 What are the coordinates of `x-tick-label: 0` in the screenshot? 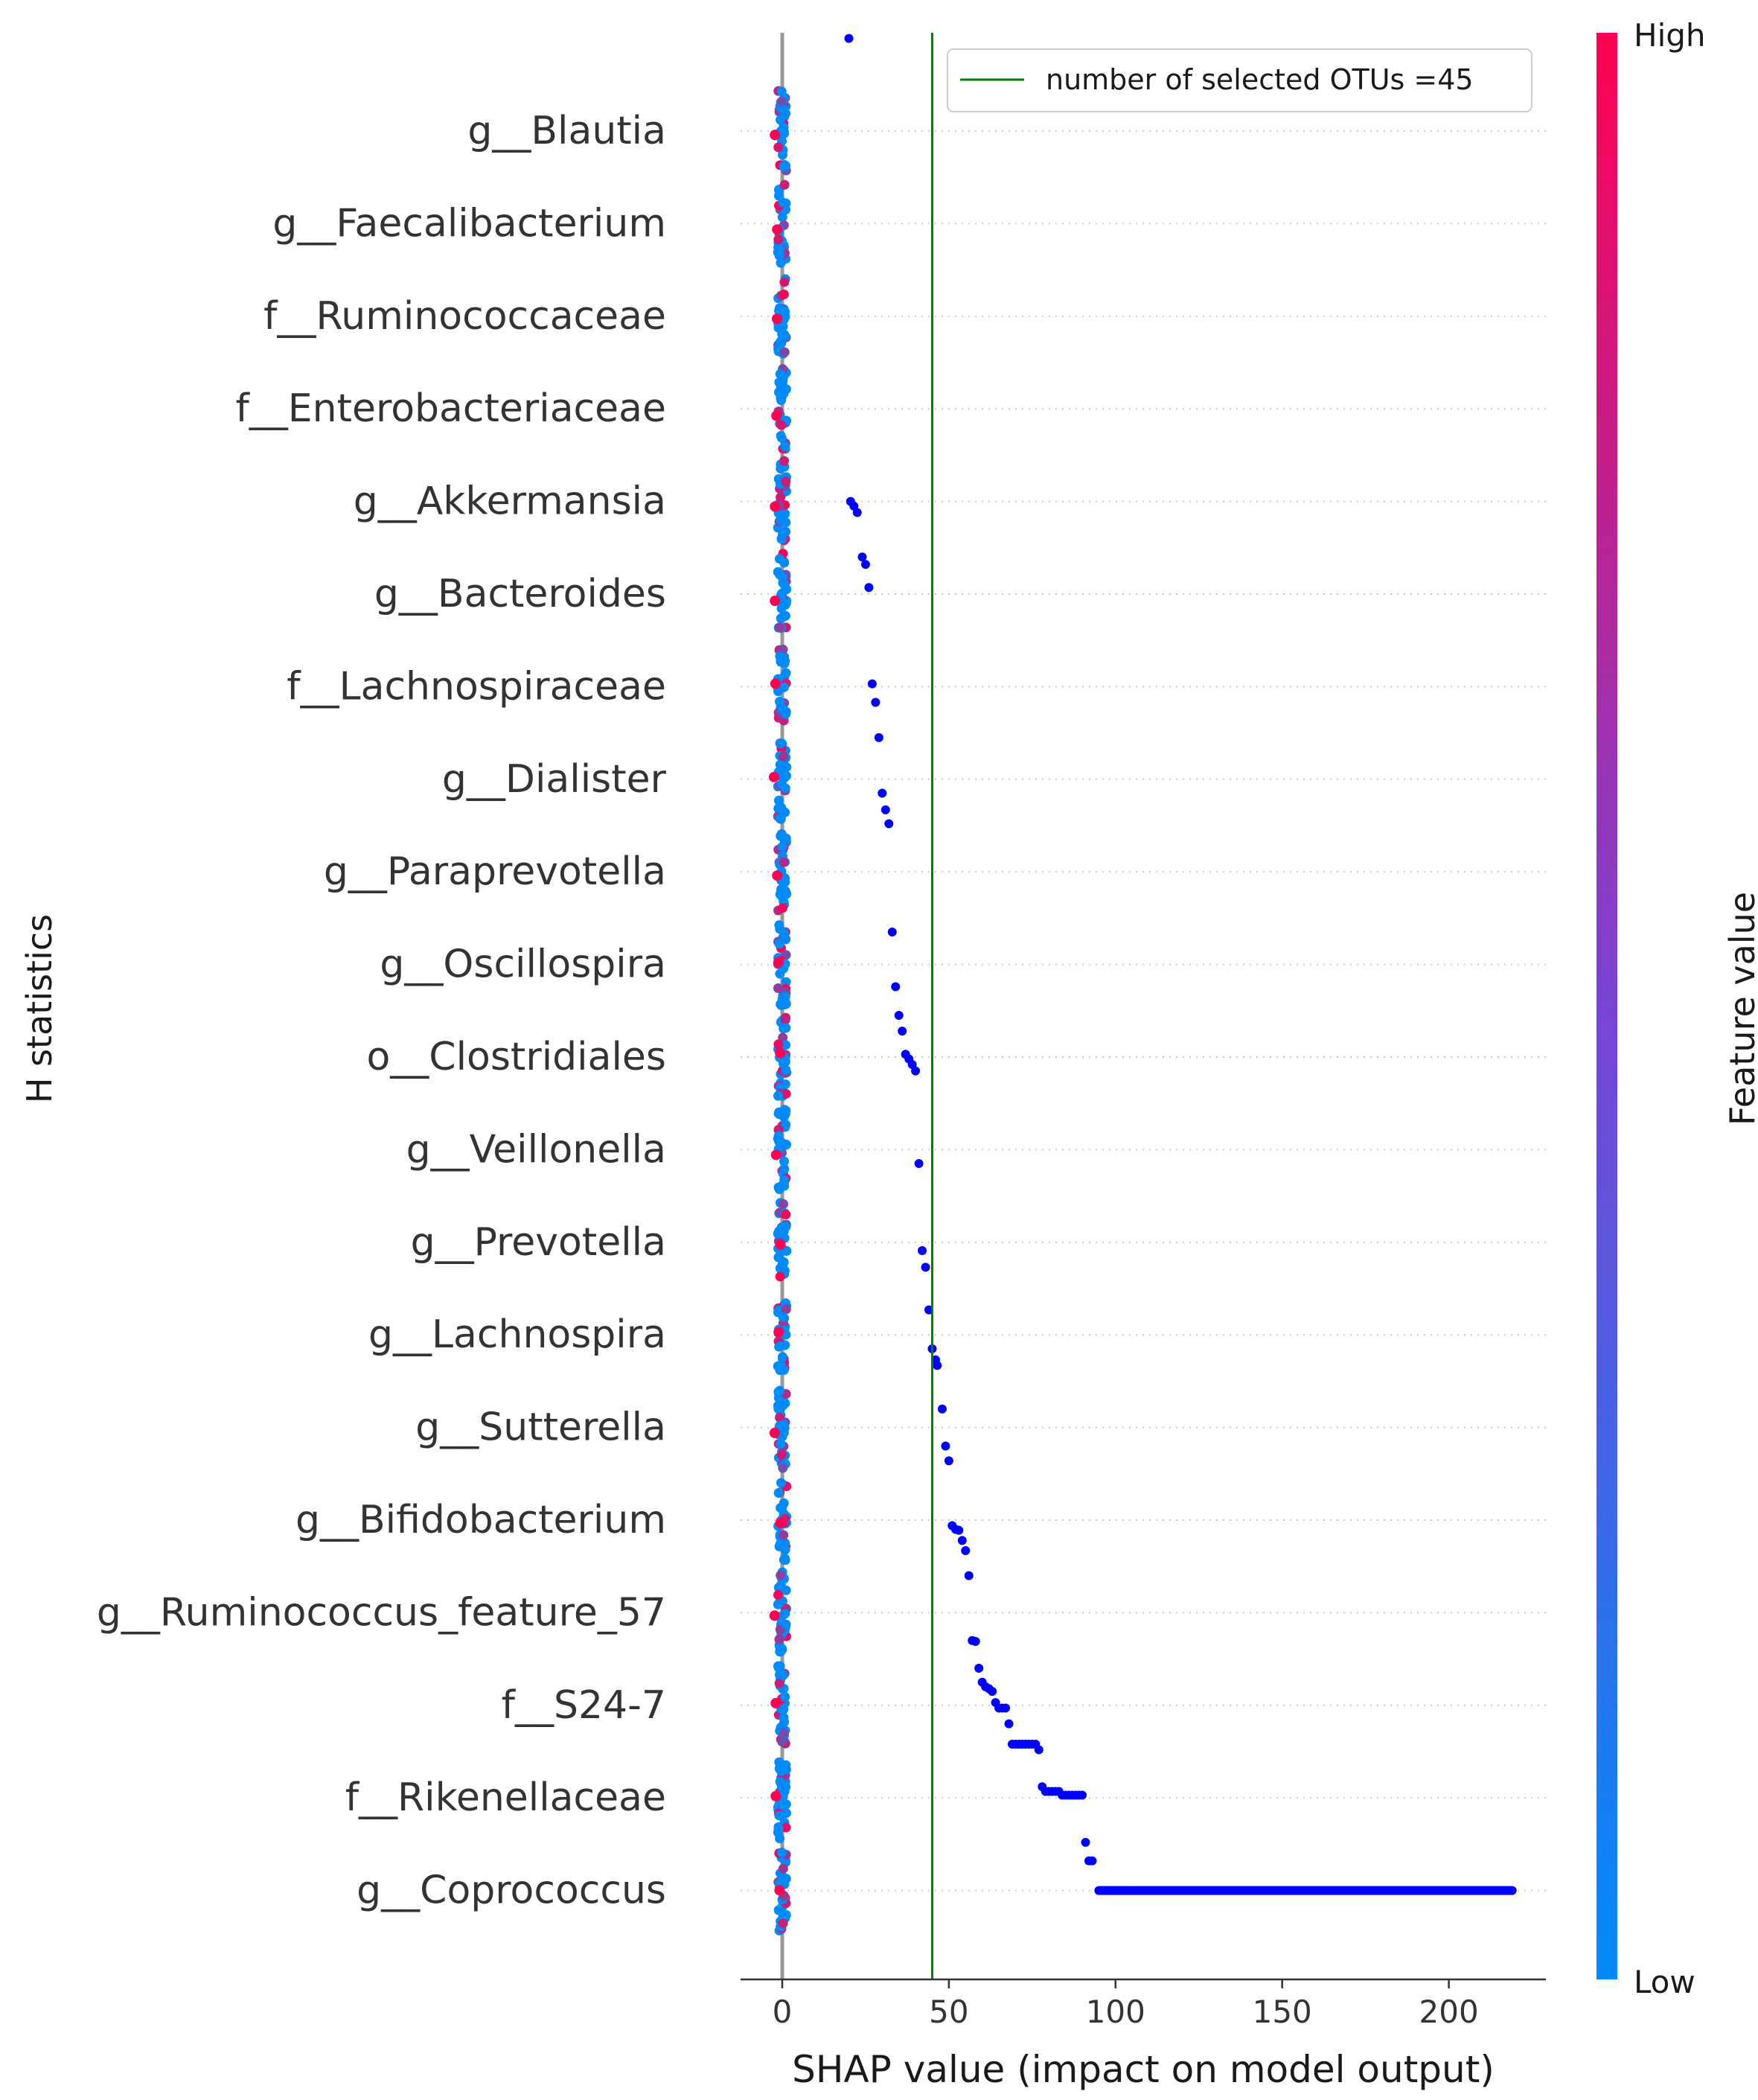 It's located at (783, 2012).